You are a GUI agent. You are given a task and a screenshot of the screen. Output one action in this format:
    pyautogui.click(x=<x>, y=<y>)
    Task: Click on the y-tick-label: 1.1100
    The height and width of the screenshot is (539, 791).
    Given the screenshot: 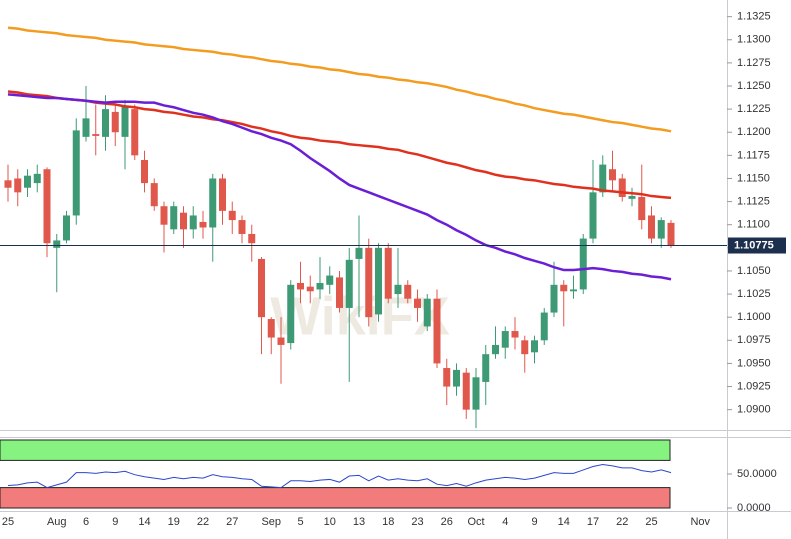 What is the action you would take?
    pyautogui.click(x=753, y=225)
    